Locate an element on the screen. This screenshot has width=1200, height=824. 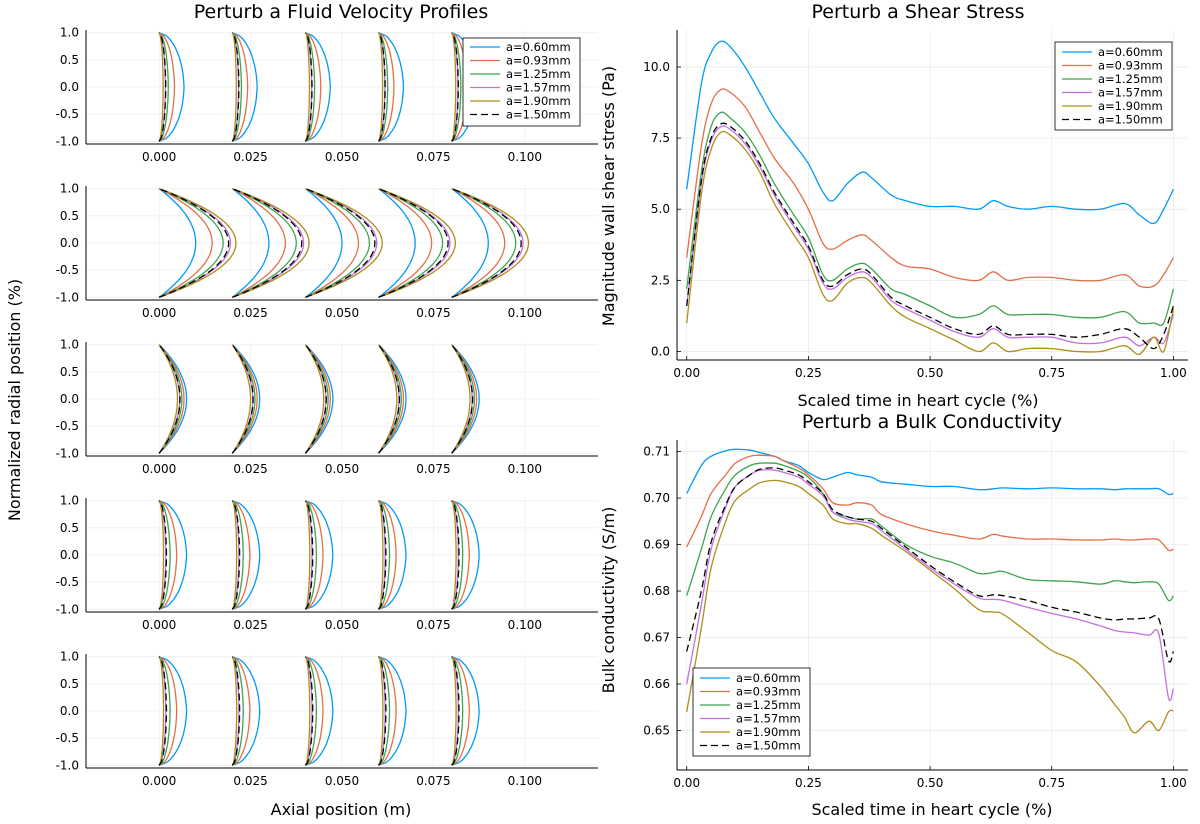
velocity-title: Perturb a Fluid Velocity Profiles is located at coordinates (341, 12).